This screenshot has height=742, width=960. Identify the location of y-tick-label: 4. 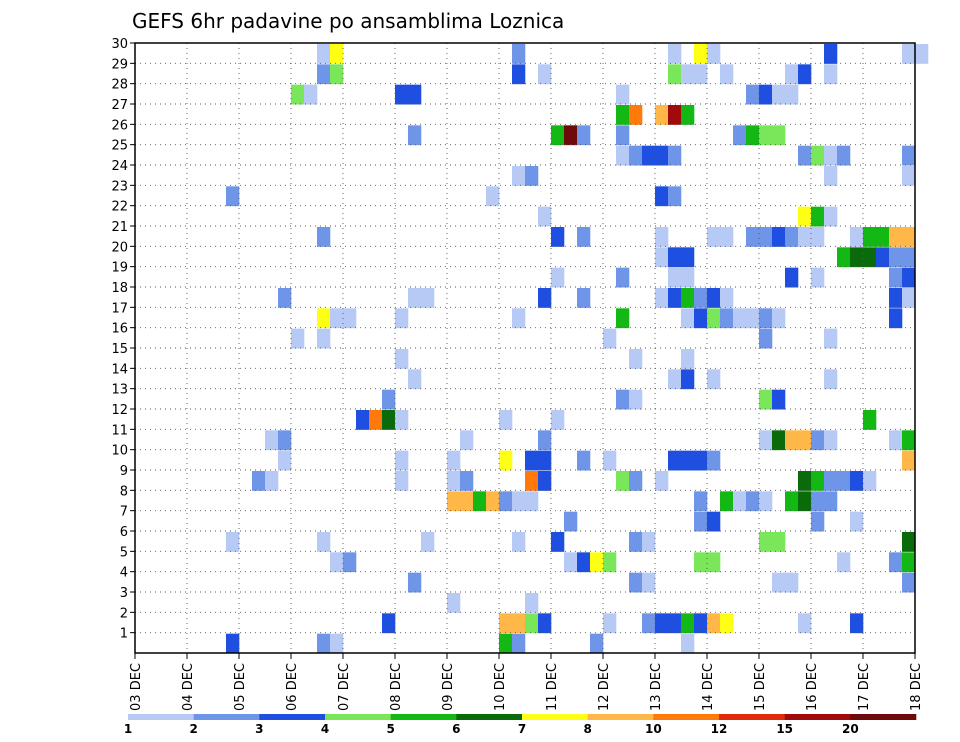
(124, 573).